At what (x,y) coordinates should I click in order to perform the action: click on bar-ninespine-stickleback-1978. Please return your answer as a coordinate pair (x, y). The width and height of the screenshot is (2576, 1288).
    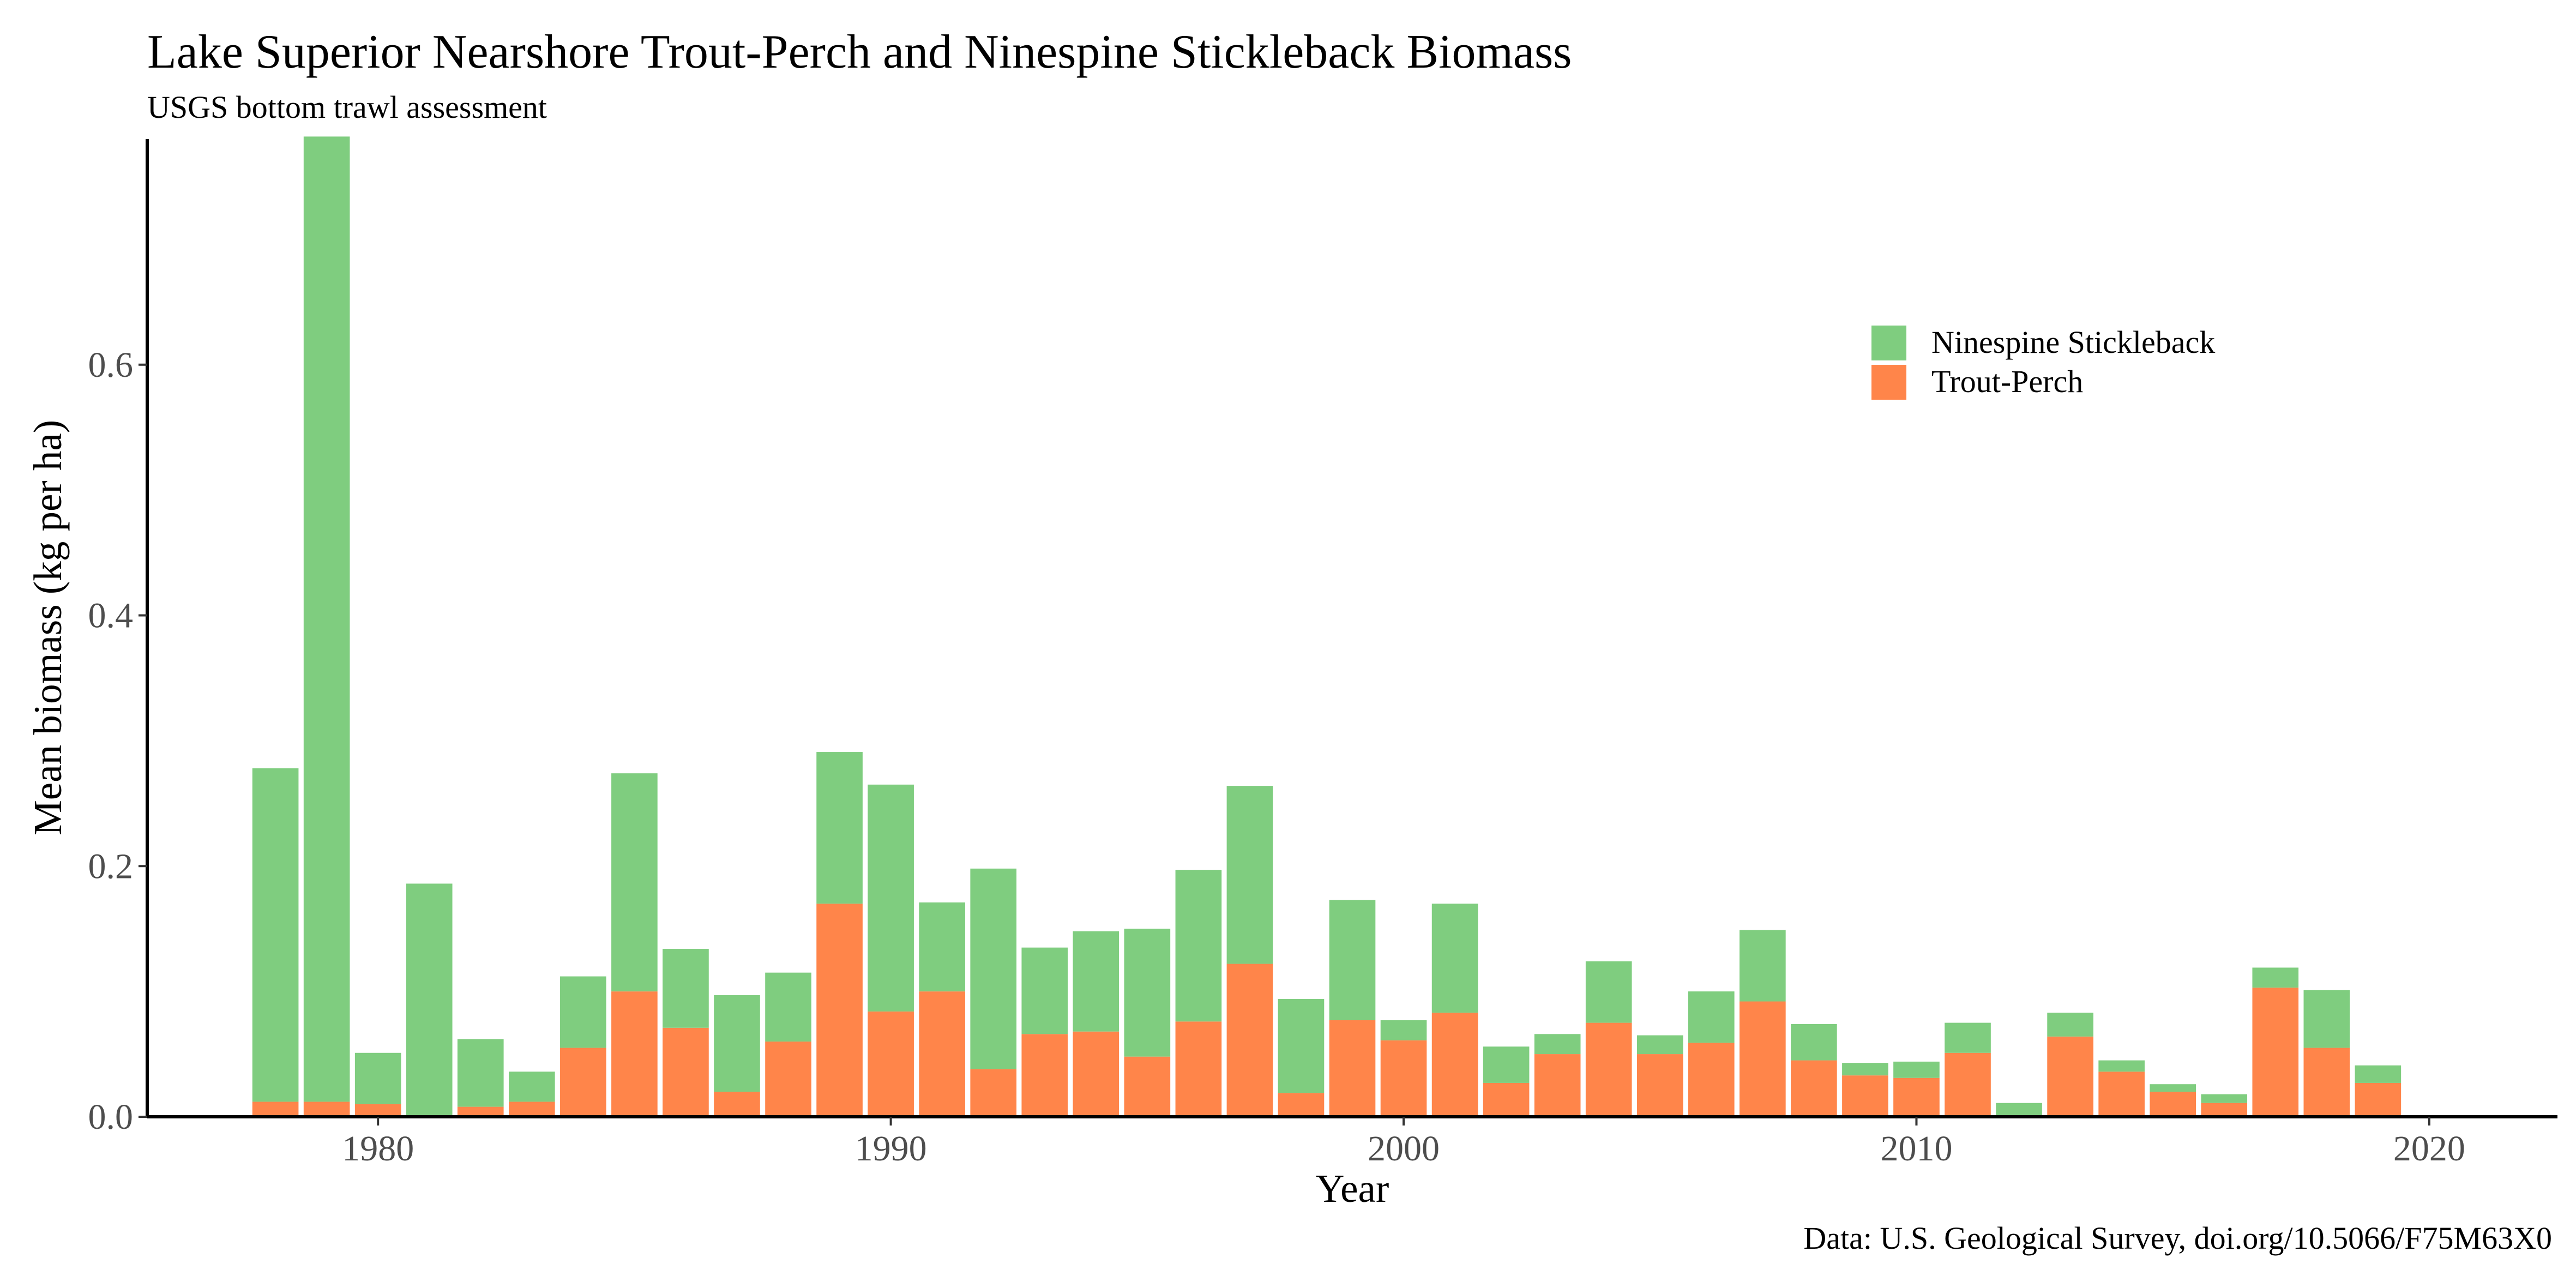
    Looking at the image, I should click on (275, 935).